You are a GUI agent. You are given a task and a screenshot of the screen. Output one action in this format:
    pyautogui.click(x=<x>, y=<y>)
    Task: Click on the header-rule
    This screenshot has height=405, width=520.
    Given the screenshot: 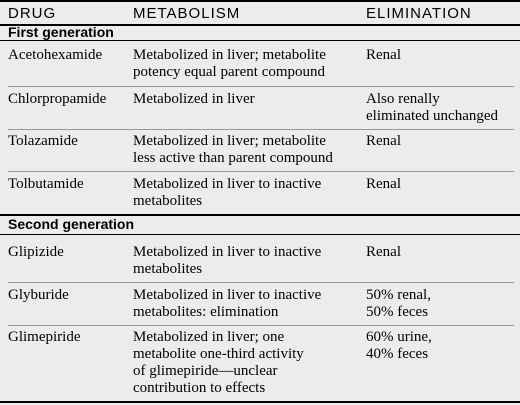 What is the action you would take?
    pyautogui.click(x=260, y=25)
    